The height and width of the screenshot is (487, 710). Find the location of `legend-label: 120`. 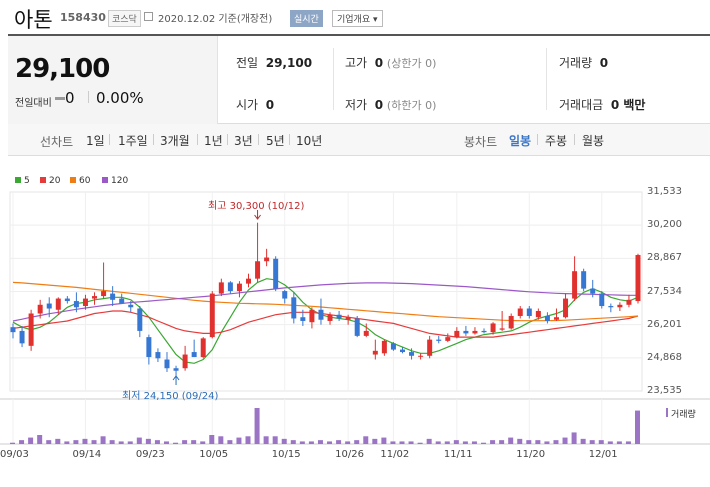

legend-label: 120 is located at coordinates (120, 181).